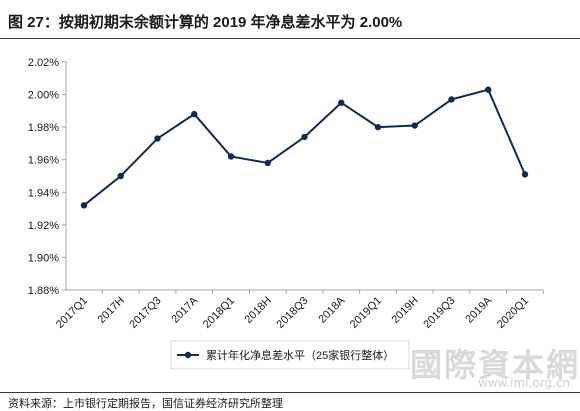 The height and width of the screenshot is (411, 580). Describe the element at coordinates (290, 38) in the screenshot. I see `title-divider` at that location.